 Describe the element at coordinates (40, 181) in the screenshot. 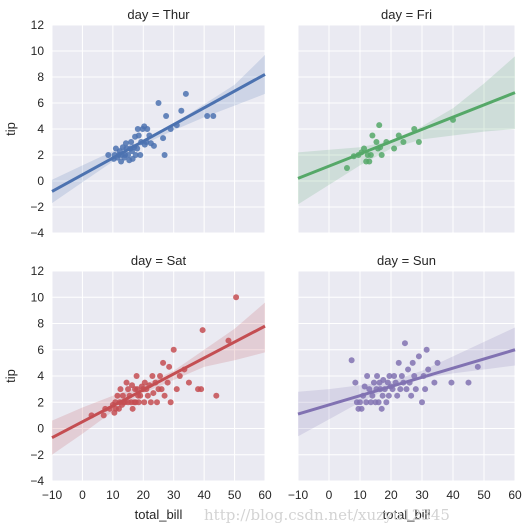

I see `y-tick-label: 0` at that location.